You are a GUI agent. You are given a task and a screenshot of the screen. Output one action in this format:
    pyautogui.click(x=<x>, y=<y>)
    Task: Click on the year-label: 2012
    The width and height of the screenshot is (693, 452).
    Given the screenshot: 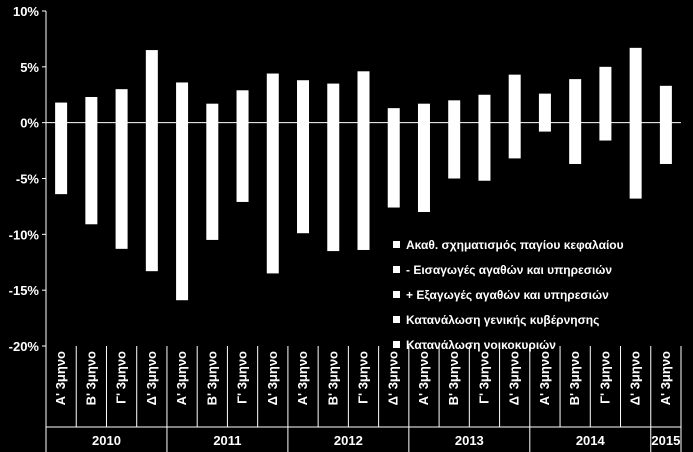 What is the action you would take?
    pyautogui.click(x=348, y=440)
    